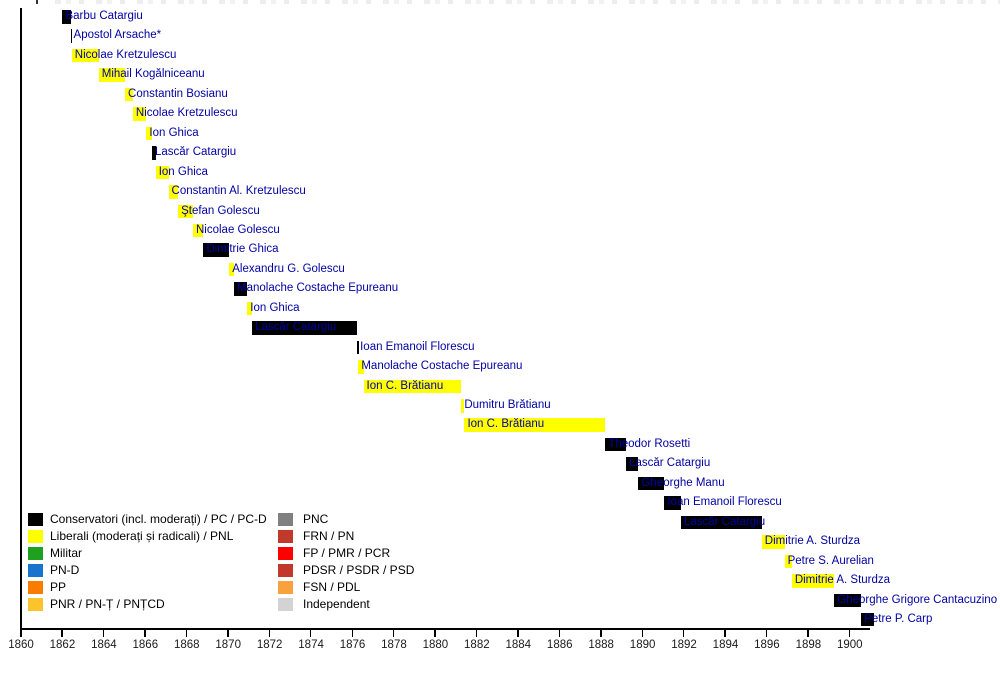  Describe the element at coordinates (850, 645) in the screenshot. I see `x-axis-tick-label: 1900` at that location.